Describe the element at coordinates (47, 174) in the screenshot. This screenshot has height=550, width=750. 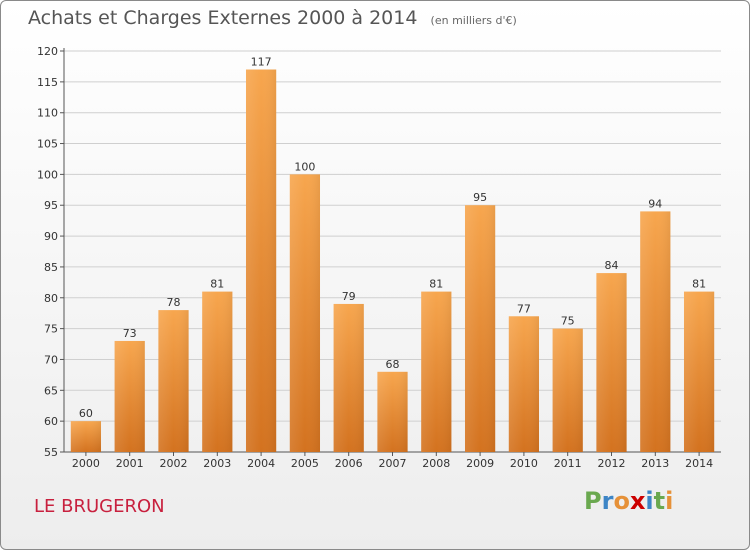
I see `y-tick-label: 100` at that location.